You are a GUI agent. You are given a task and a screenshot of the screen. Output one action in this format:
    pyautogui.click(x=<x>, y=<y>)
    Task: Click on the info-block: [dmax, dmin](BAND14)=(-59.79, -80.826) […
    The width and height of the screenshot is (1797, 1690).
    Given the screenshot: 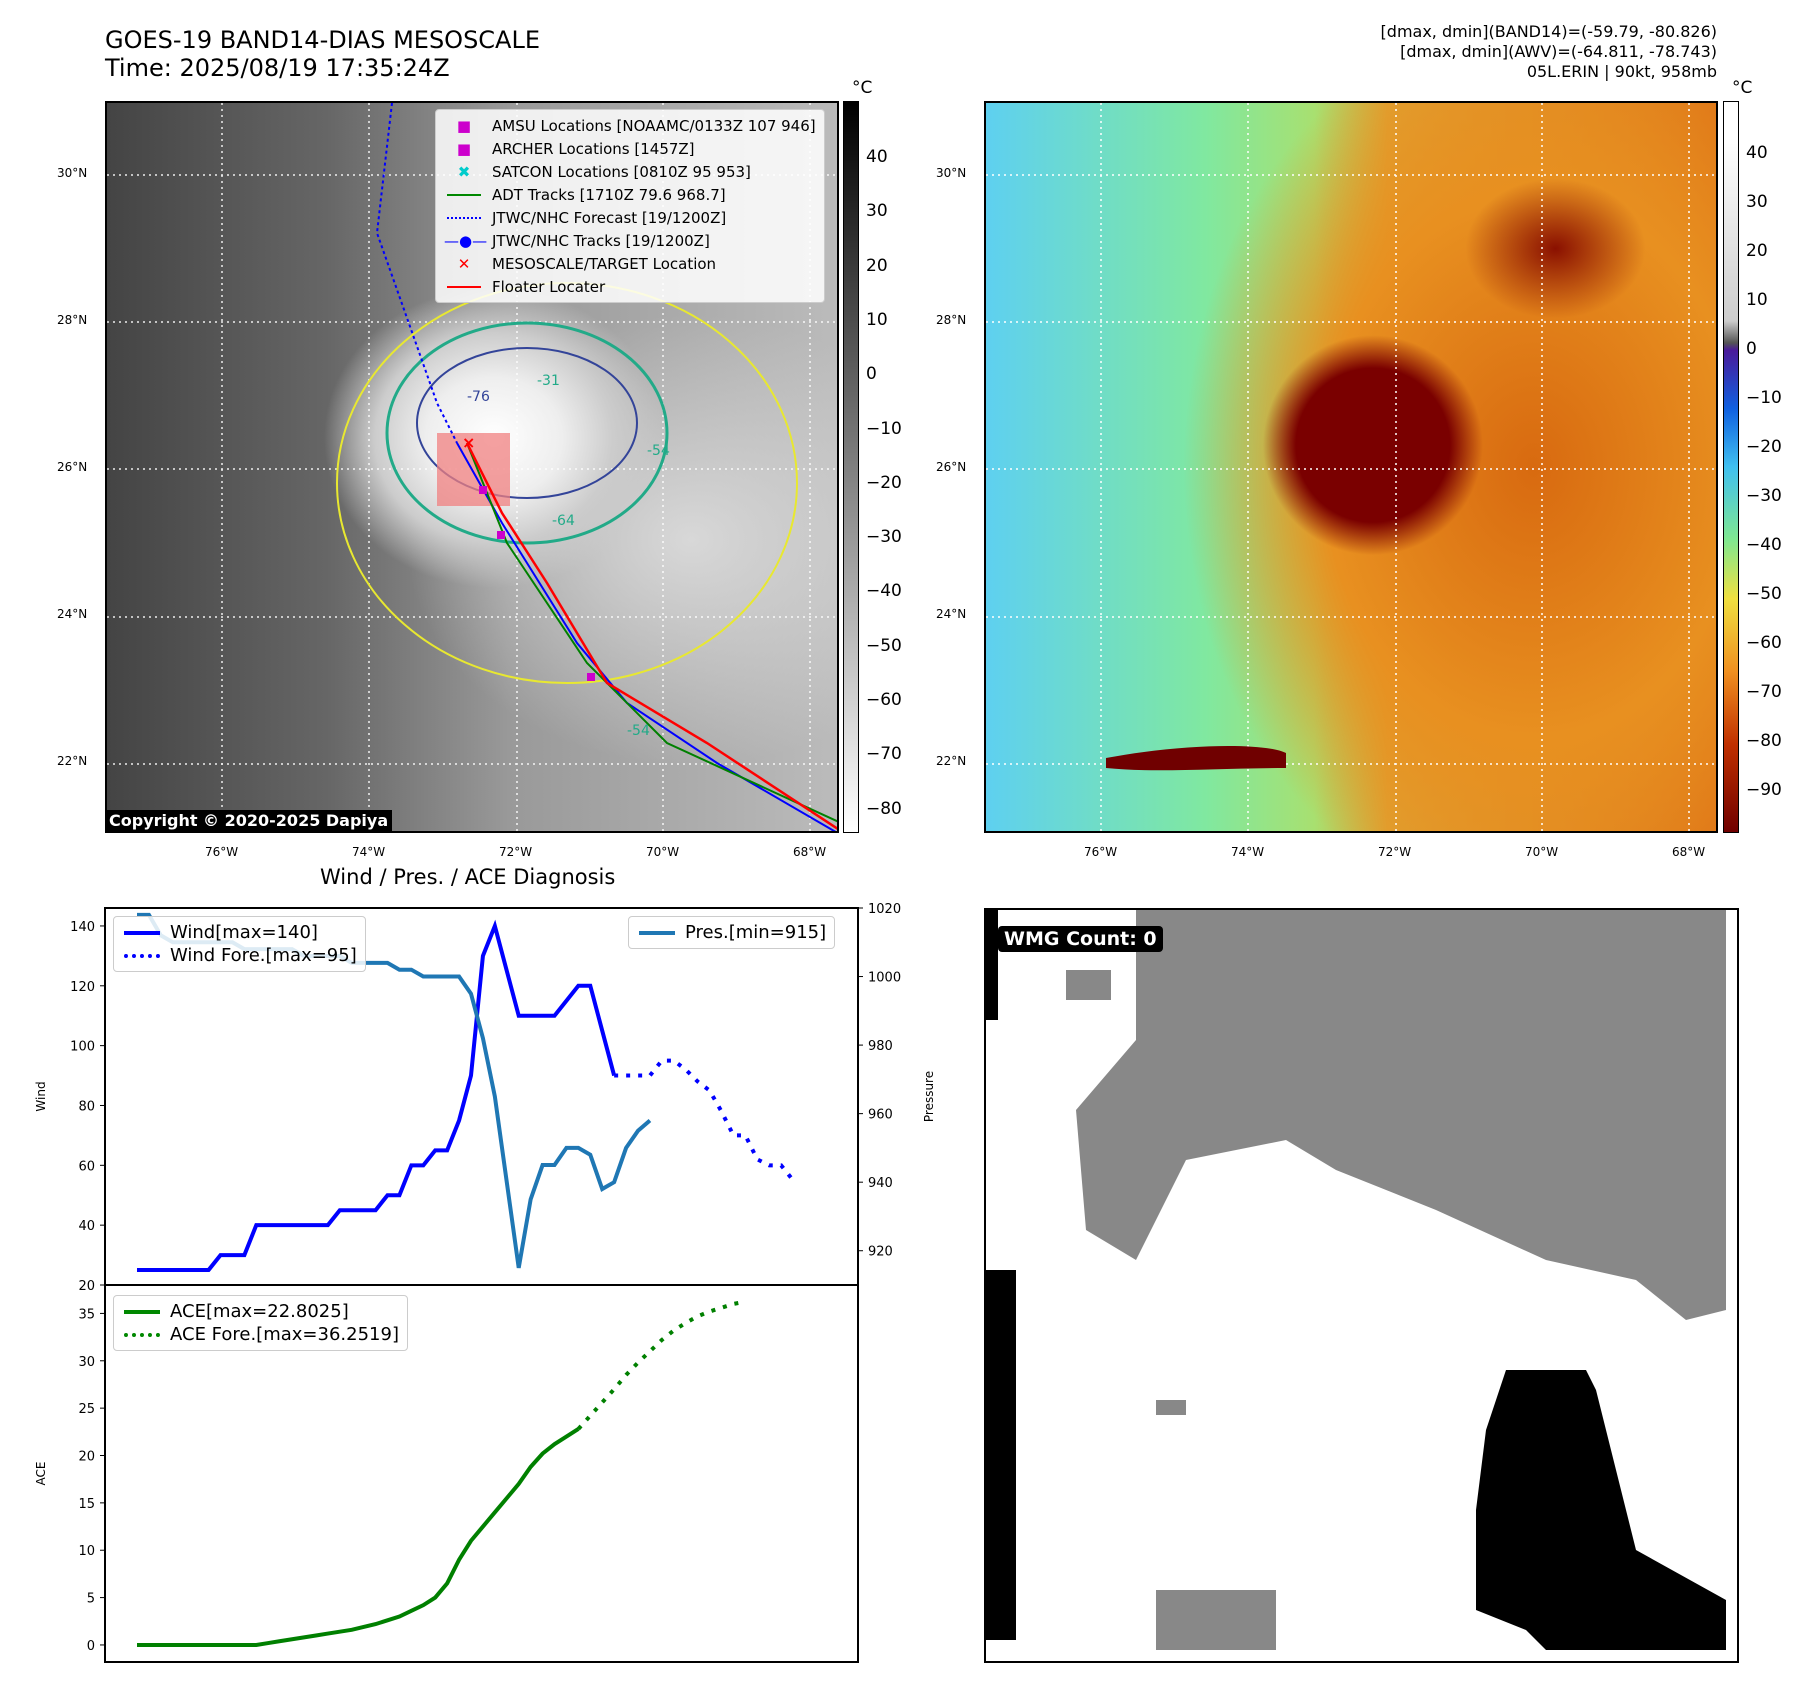 What is the action you would take?
    pyautogui.click(x=1549, y=52)
    